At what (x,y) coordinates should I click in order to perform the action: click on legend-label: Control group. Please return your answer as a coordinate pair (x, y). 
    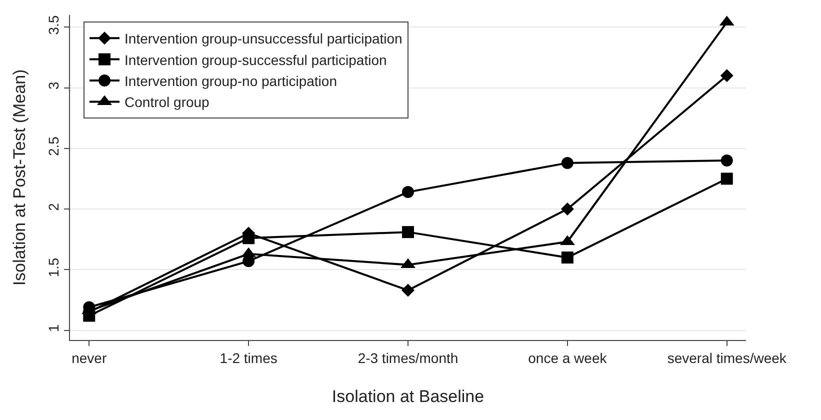
    Looking at the image, I should click on (167, 102).